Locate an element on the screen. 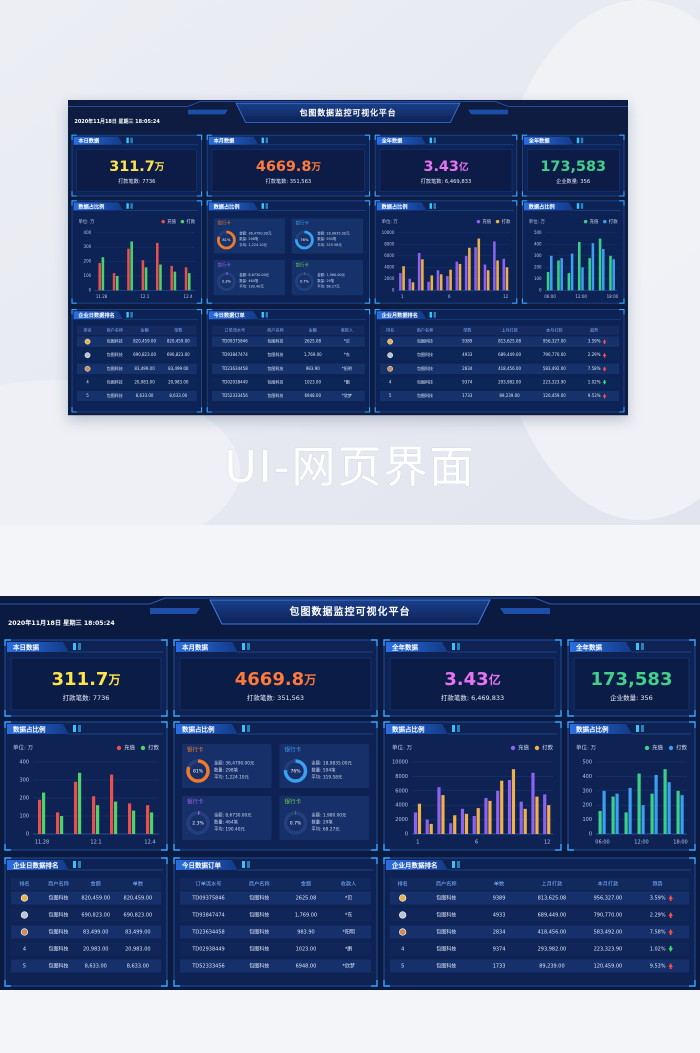 The image size is (700, 1053). table-cell: 293,982.00 is located at coordinates (552, 950).